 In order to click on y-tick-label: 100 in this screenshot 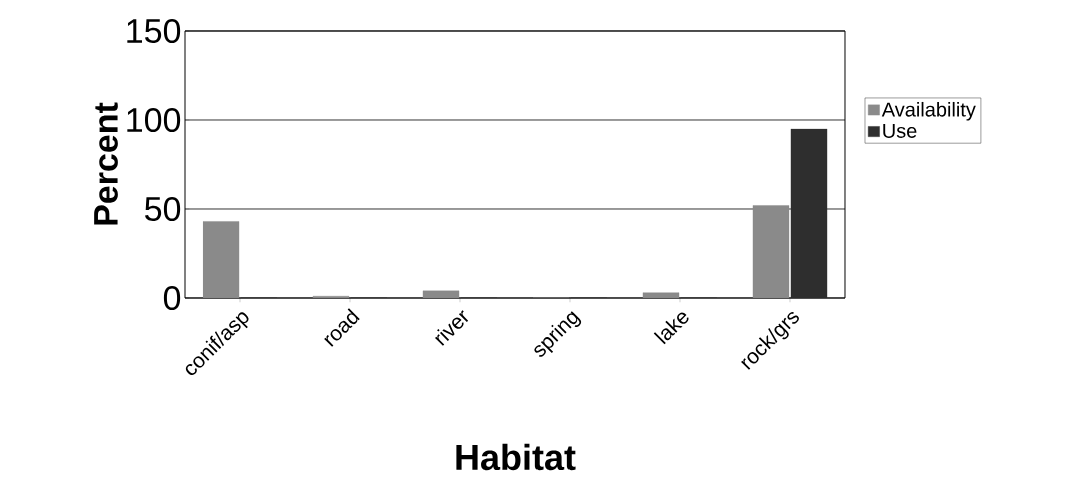, I will do `click(154, 120)`.